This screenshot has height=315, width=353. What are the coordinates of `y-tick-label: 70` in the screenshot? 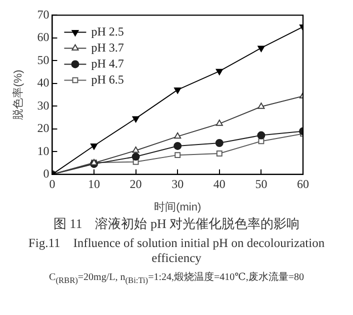 It's located at (43, 14).